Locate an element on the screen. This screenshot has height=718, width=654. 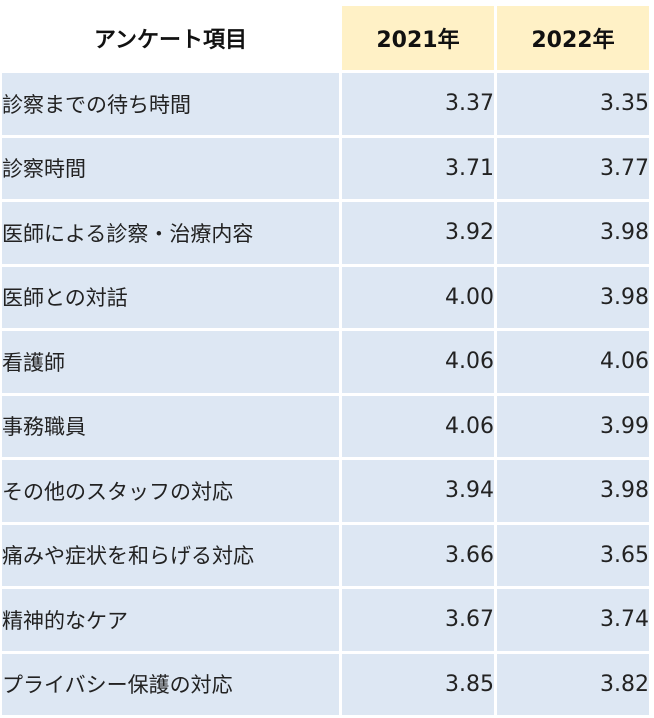
row-item-label: 痛みや症状を和らげる対応 is located at coordinates (170, 555).